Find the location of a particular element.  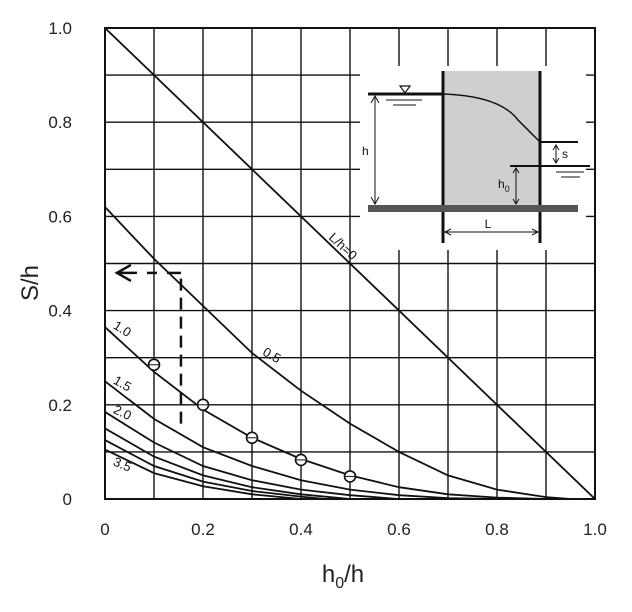

h0-arrow-top is located at coordinates (516, 170).